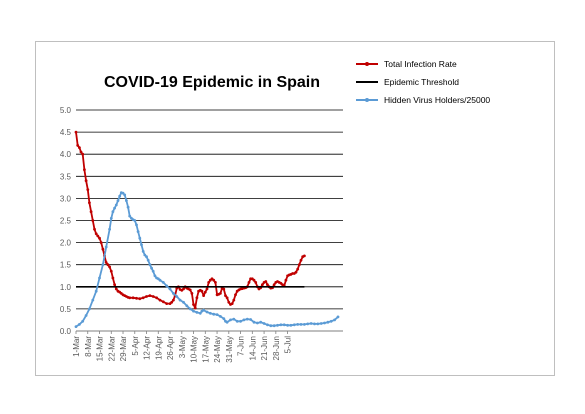  Describe the element at coordinates (158, 348) in the screenshot. I see `x-tick-label: 19-Apr` at that location.